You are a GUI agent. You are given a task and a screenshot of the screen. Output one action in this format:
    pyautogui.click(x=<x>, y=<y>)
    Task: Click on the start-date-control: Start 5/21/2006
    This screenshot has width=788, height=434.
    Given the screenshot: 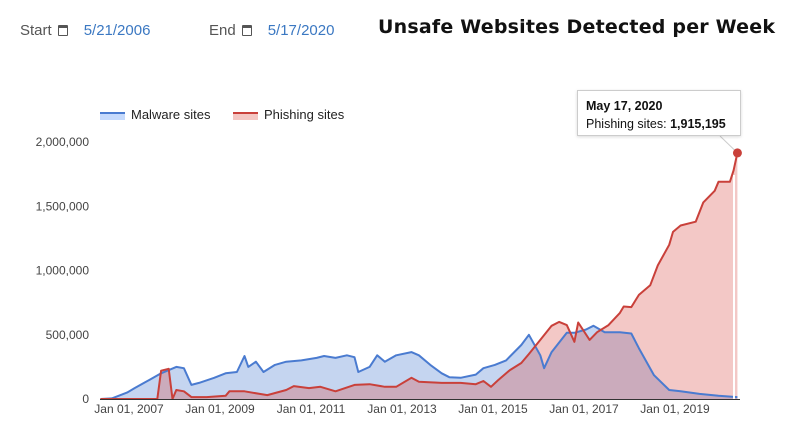 What is the action you would take?
    pyautogui.click(x=85, y=30)
    